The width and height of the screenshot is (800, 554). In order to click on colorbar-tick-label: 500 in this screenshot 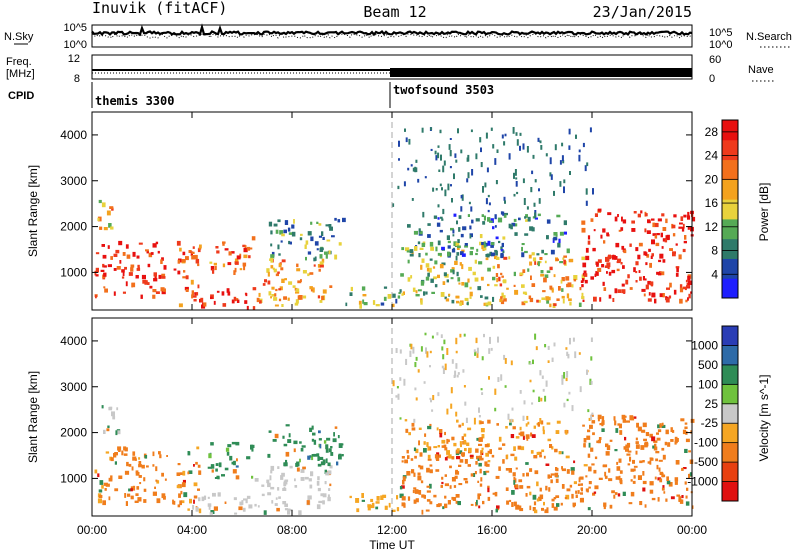, I will do `click(708, 365)`.